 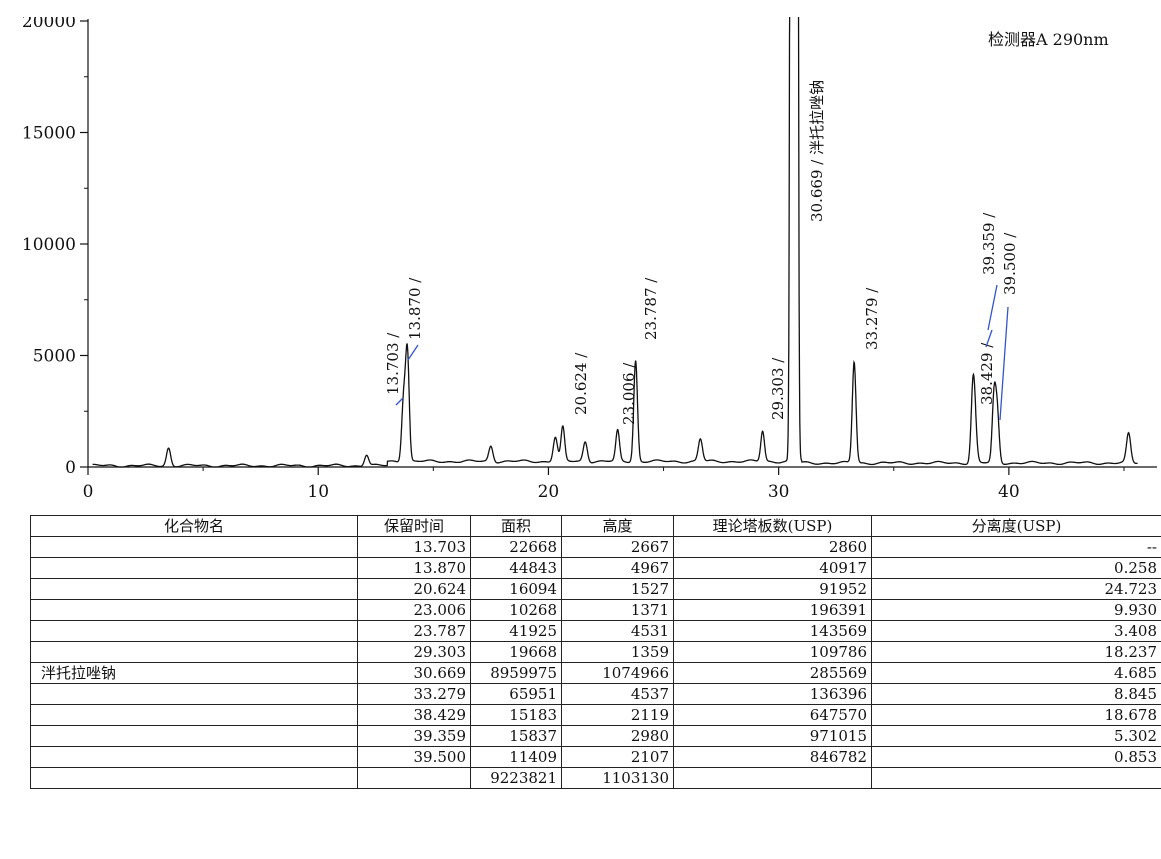 What do you see at coordinates (1016, 694) in the screenshot?
I see `table-cell: 8.845` at bounding box center [1016, 694].